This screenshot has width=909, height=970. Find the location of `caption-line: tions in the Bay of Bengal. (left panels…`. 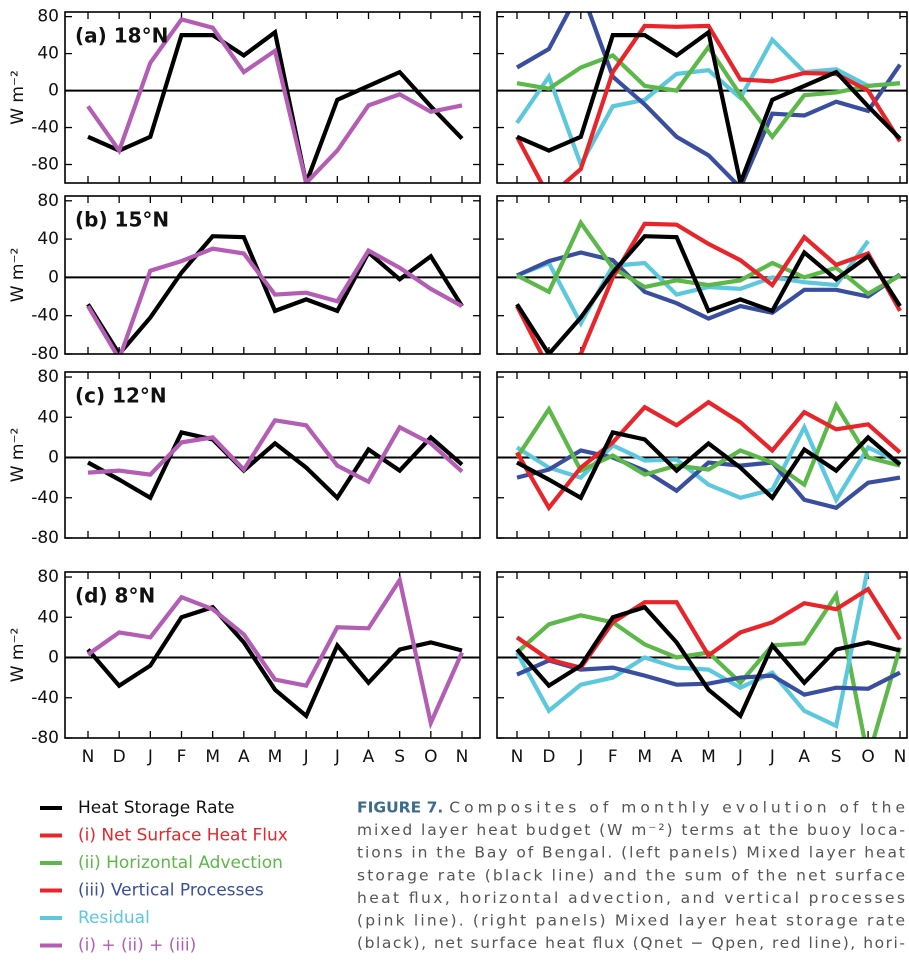

caption-line: tions in the Bay of Bengal. (left panels… is located at coordinates (631, 853).